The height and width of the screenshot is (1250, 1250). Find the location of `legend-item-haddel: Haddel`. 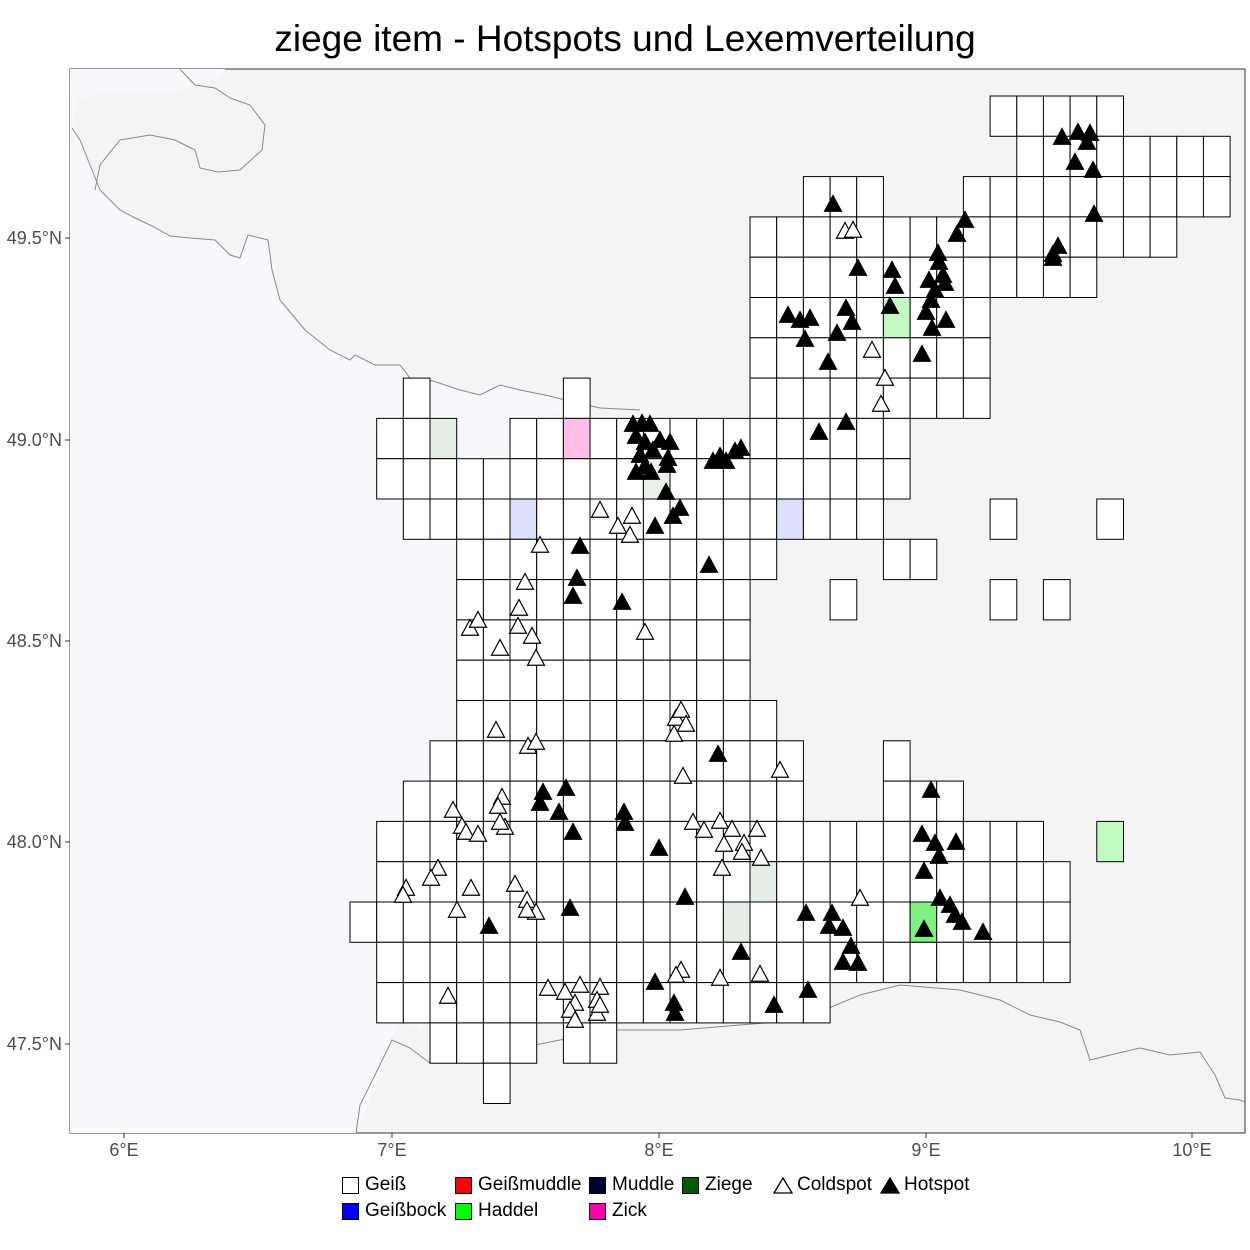

legend-item-haddel: Haddel is located at coordinates (496, 1211).